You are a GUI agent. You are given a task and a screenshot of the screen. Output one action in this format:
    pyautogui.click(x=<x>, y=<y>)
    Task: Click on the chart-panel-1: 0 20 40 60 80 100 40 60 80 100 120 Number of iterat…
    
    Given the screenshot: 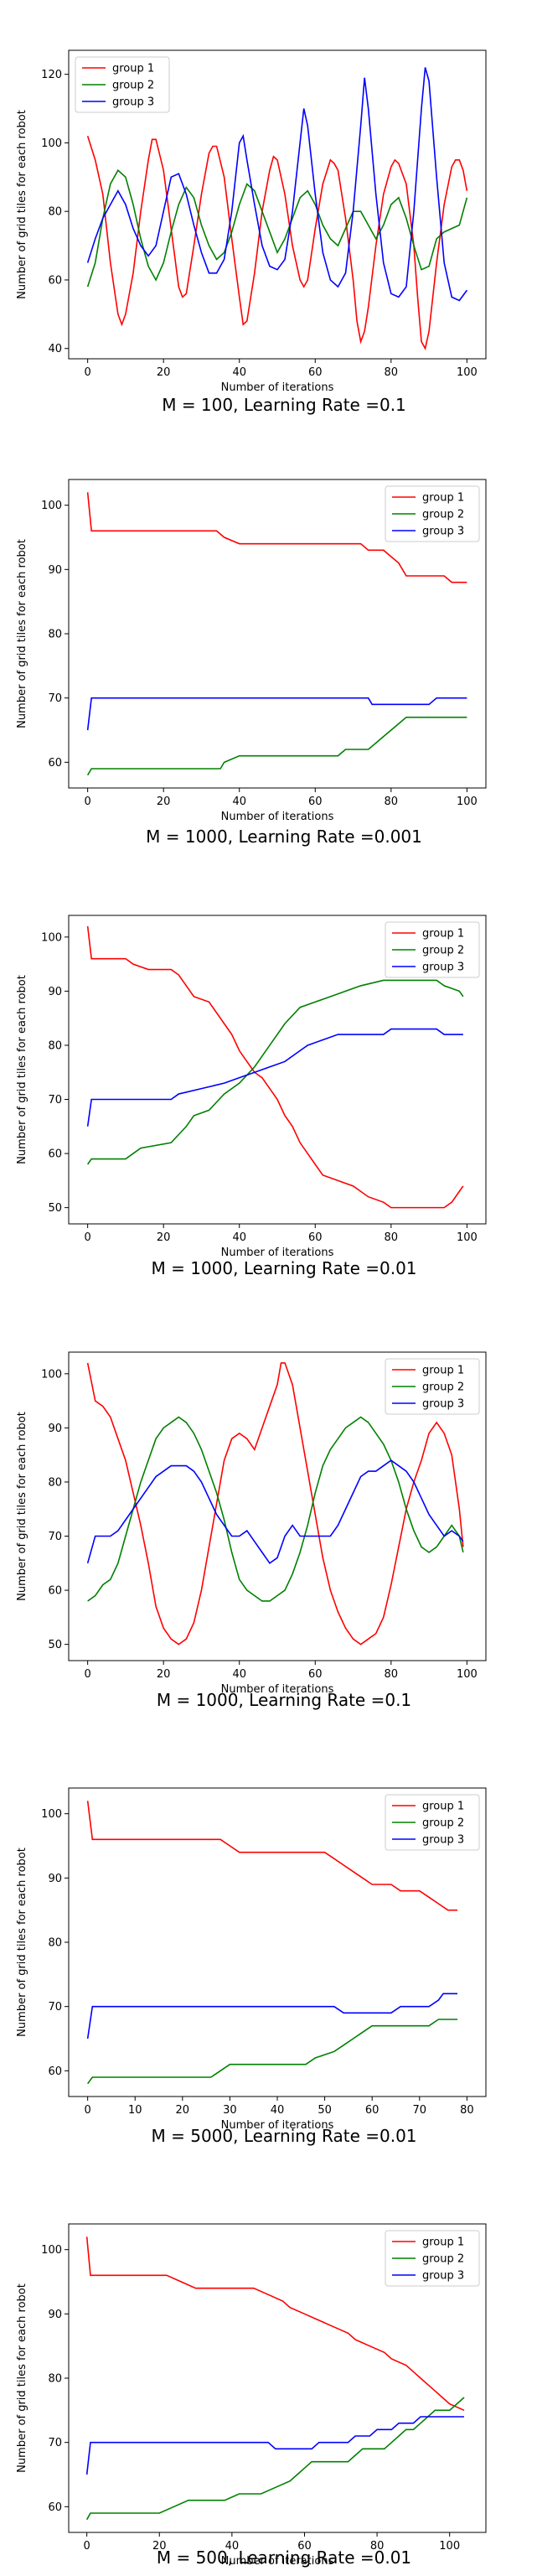 What is the action you would take?
    pyautogui.click(x=252, y=232)
    